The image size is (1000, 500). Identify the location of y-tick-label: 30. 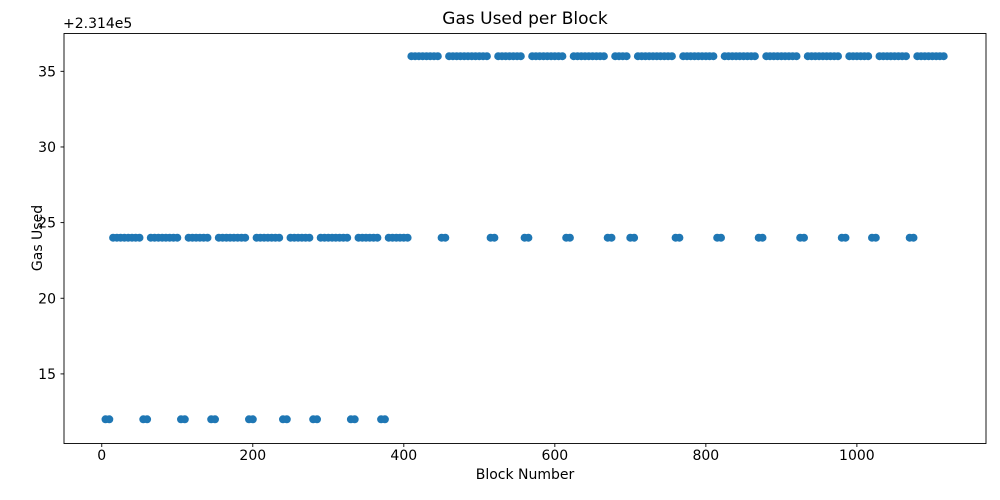
(47, 148).